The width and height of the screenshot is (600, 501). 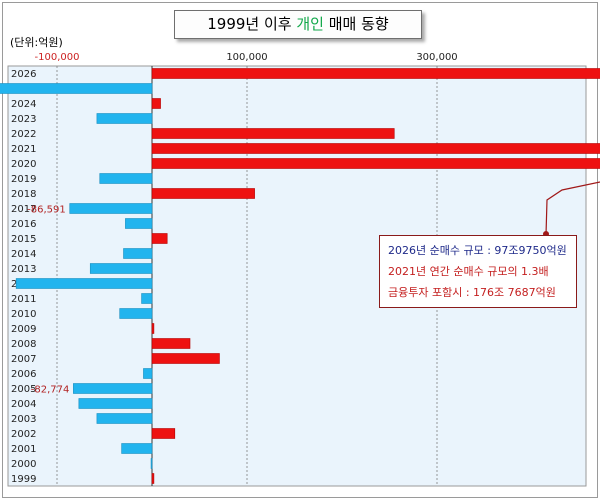 What do you see at coordinates (472, 292) in the screenshot?
I see `annotation-line-financial: 금융투자 포함시 : 176조 7687억원` at bounding box center [472, 292].